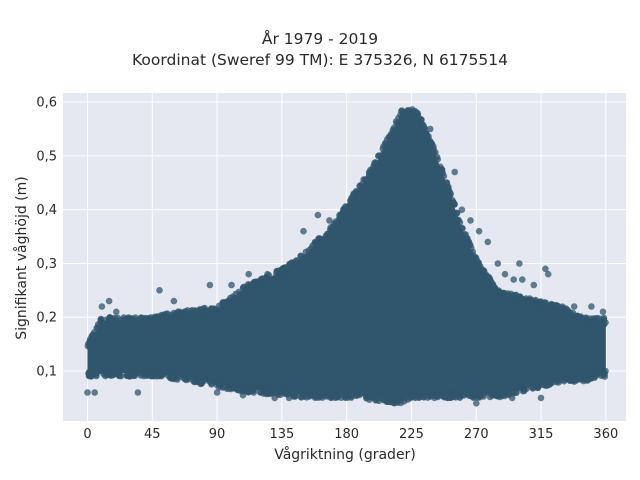 This screenshot has width=640, height=480. What do you see at coordinates (217, 434) in the screenshot?
I see `x-tick-label: 90` at bounding box center [217, 434].